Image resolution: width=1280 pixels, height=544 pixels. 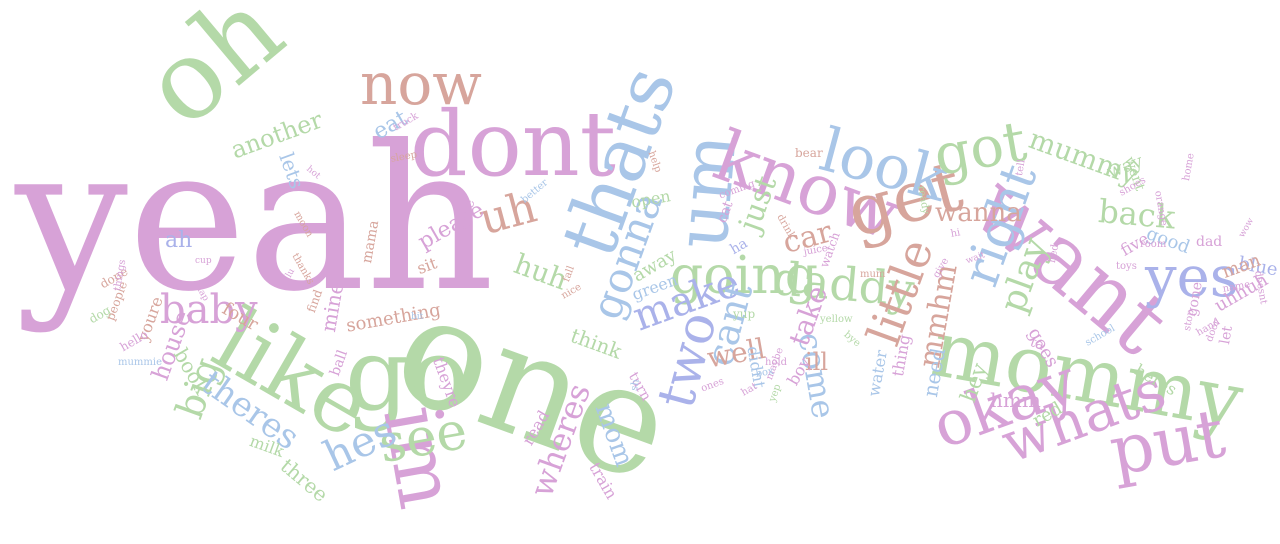 I want to click on cloud-word: yup, so click(x=744, y=314).